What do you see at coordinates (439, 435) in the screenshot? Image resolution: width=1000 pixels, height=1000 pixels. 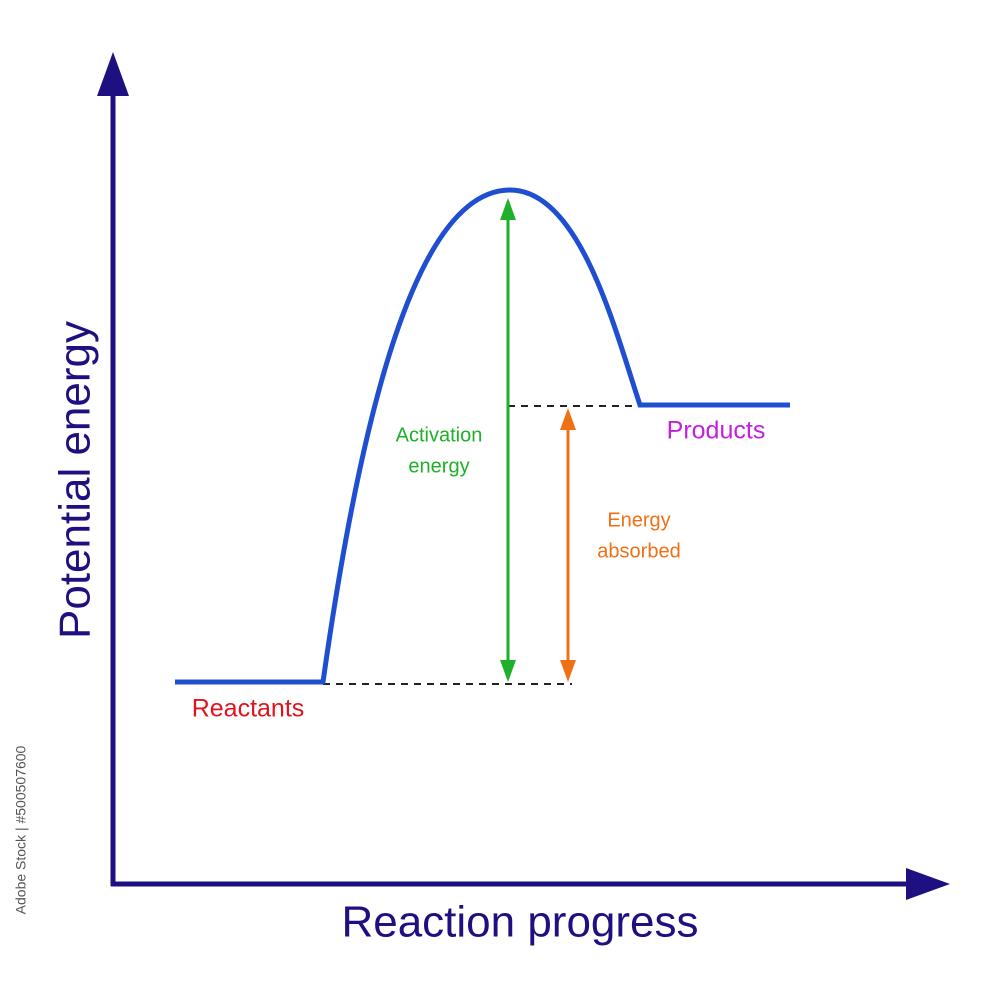 I see `activation-label: Activation` at bounding box center [439, 435].